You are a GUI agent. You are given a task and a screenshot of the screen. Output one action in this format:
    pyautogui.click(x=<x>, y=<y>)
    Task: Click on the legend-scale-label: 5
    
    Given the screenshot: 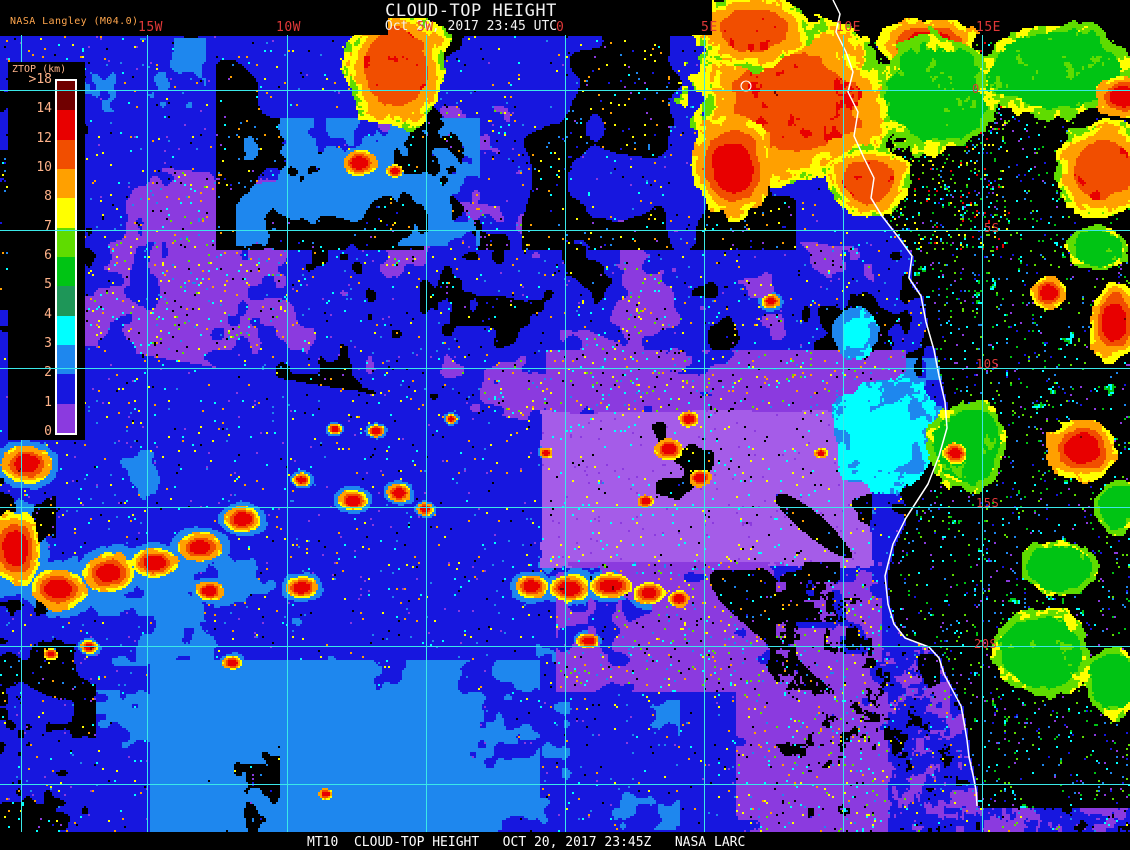 What is the action you would take?
    pyautogui.click(x=48, y=285)
    